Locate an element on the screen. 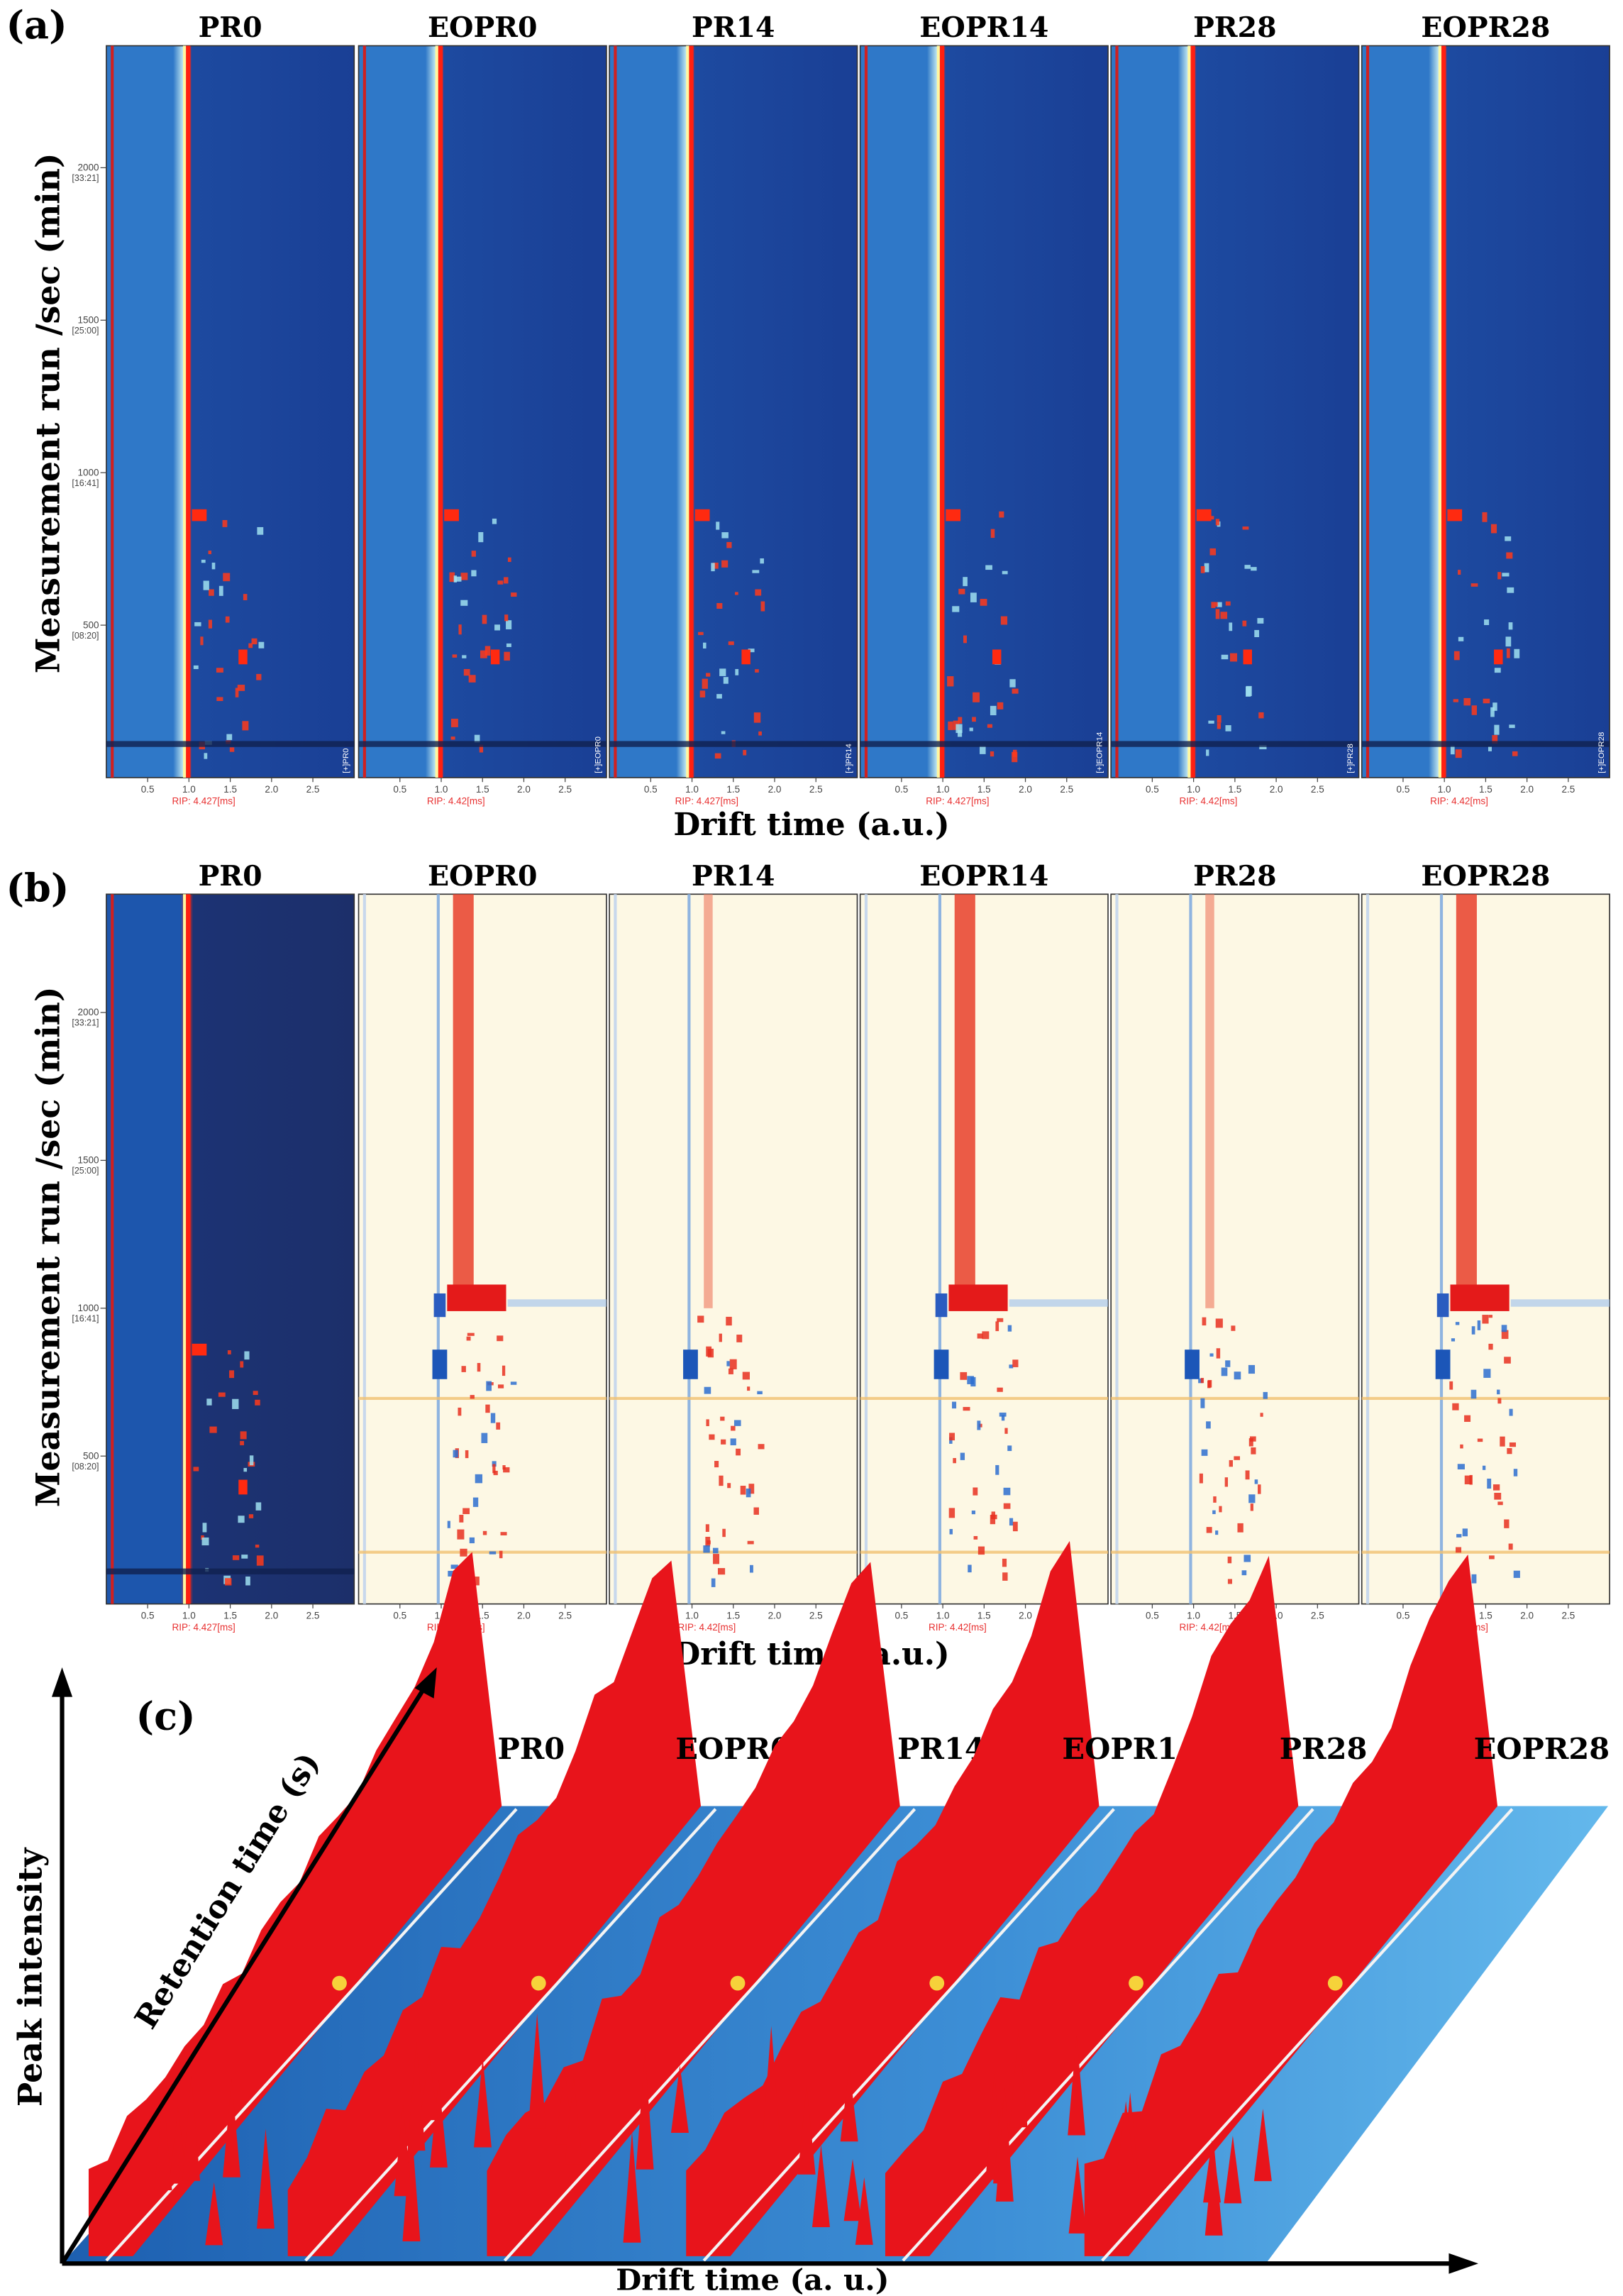  panel-title: EOPR14 is located at coordinates (983, 877).